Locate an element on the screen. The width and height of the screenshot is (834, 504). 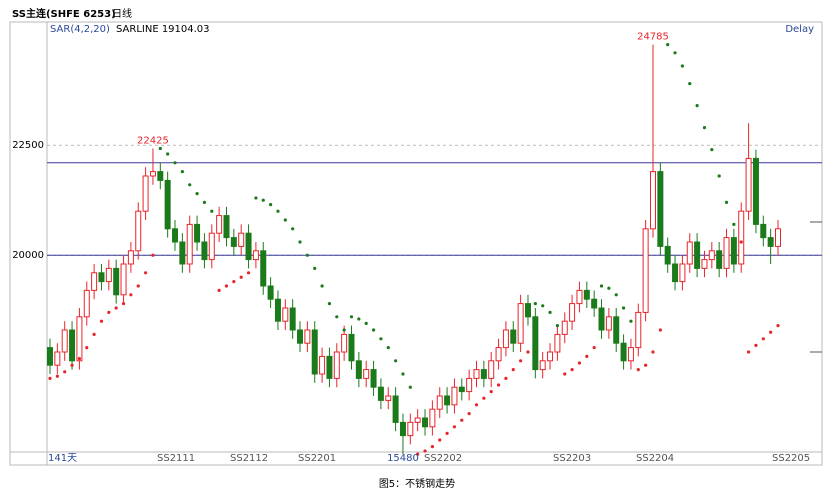
contract-label: SS2205 is located at coordinates (791, 458).